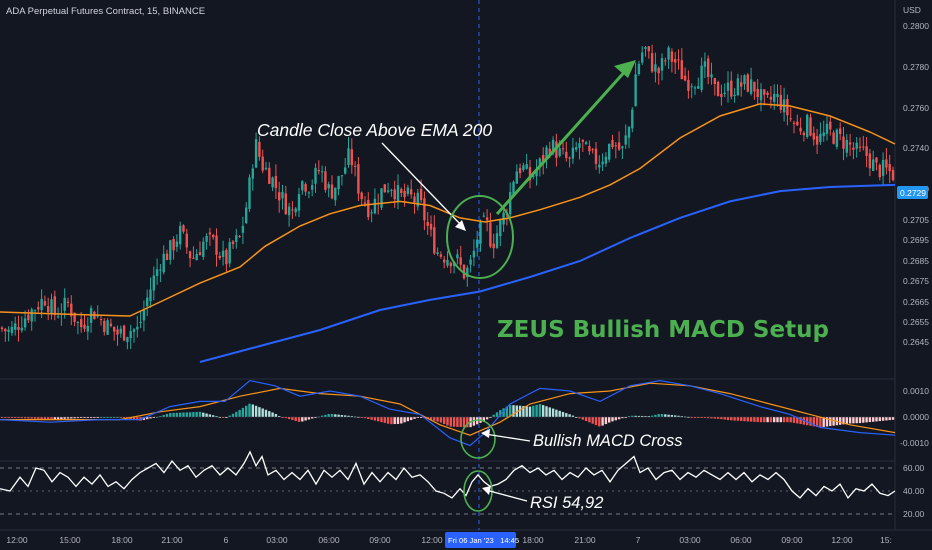 This screenshot has height=550, width=932. What do you see at coordinates (638, 540) in the screenshot?
I see `time-tick: 7` at bounding box center [638, 540].